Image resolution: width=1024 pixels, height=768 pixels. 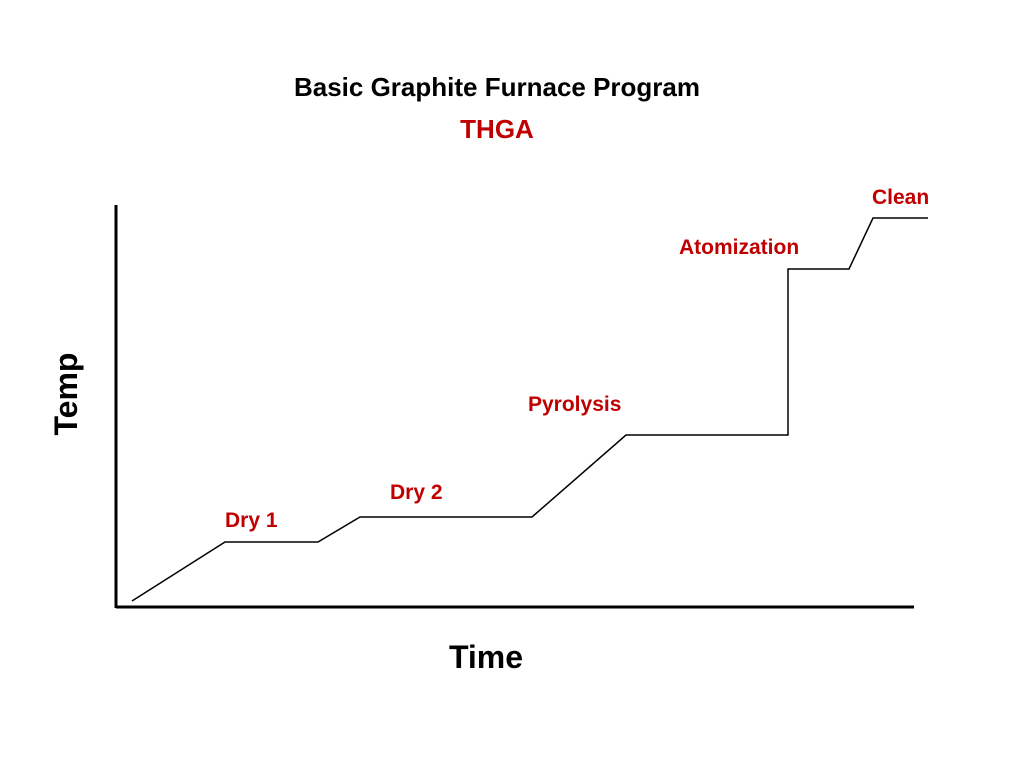 I want to click on step-label-dry-2: Dry 2, so click(x=416, y=492).